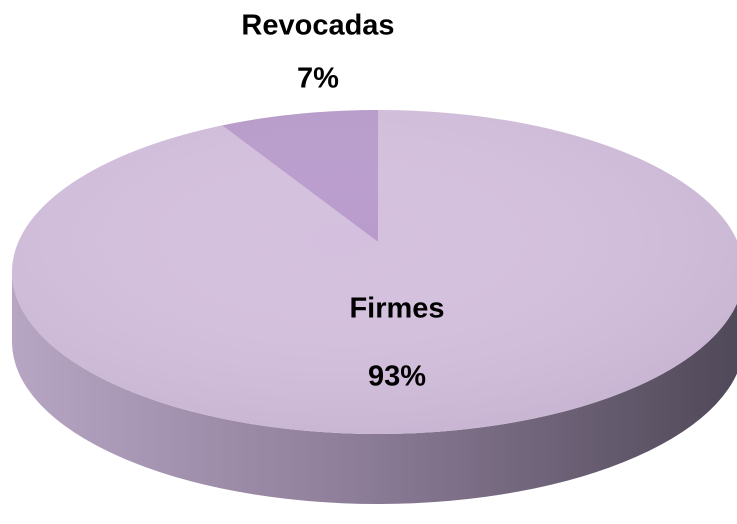  I want to click on slice-value-label: 7%, so click(318, 79).